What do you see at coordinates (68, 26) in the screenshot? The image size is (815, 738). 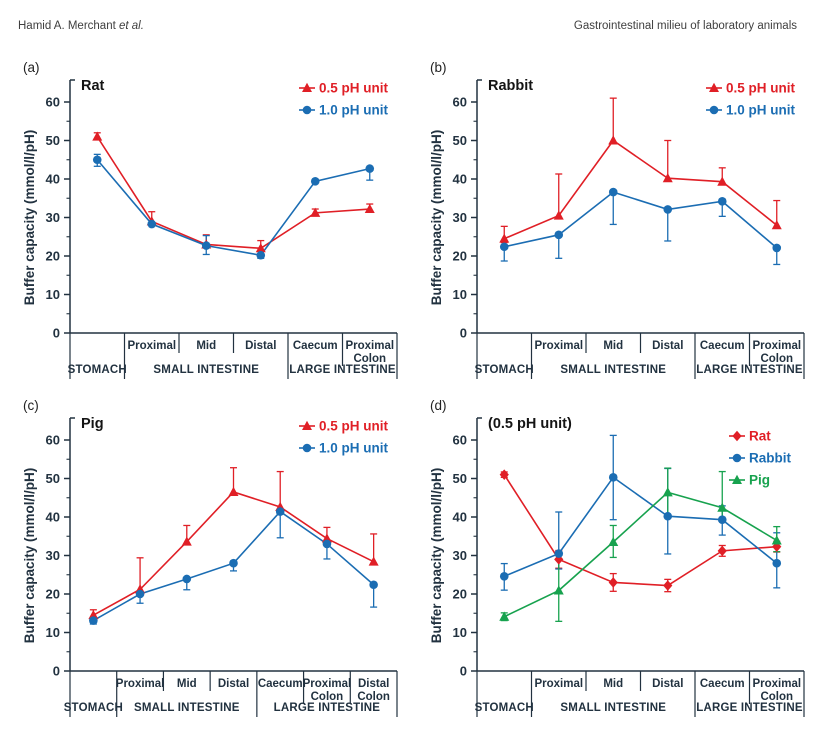 I see `author-name: Hamid A. Merchant` at bounding box center [68, 26].